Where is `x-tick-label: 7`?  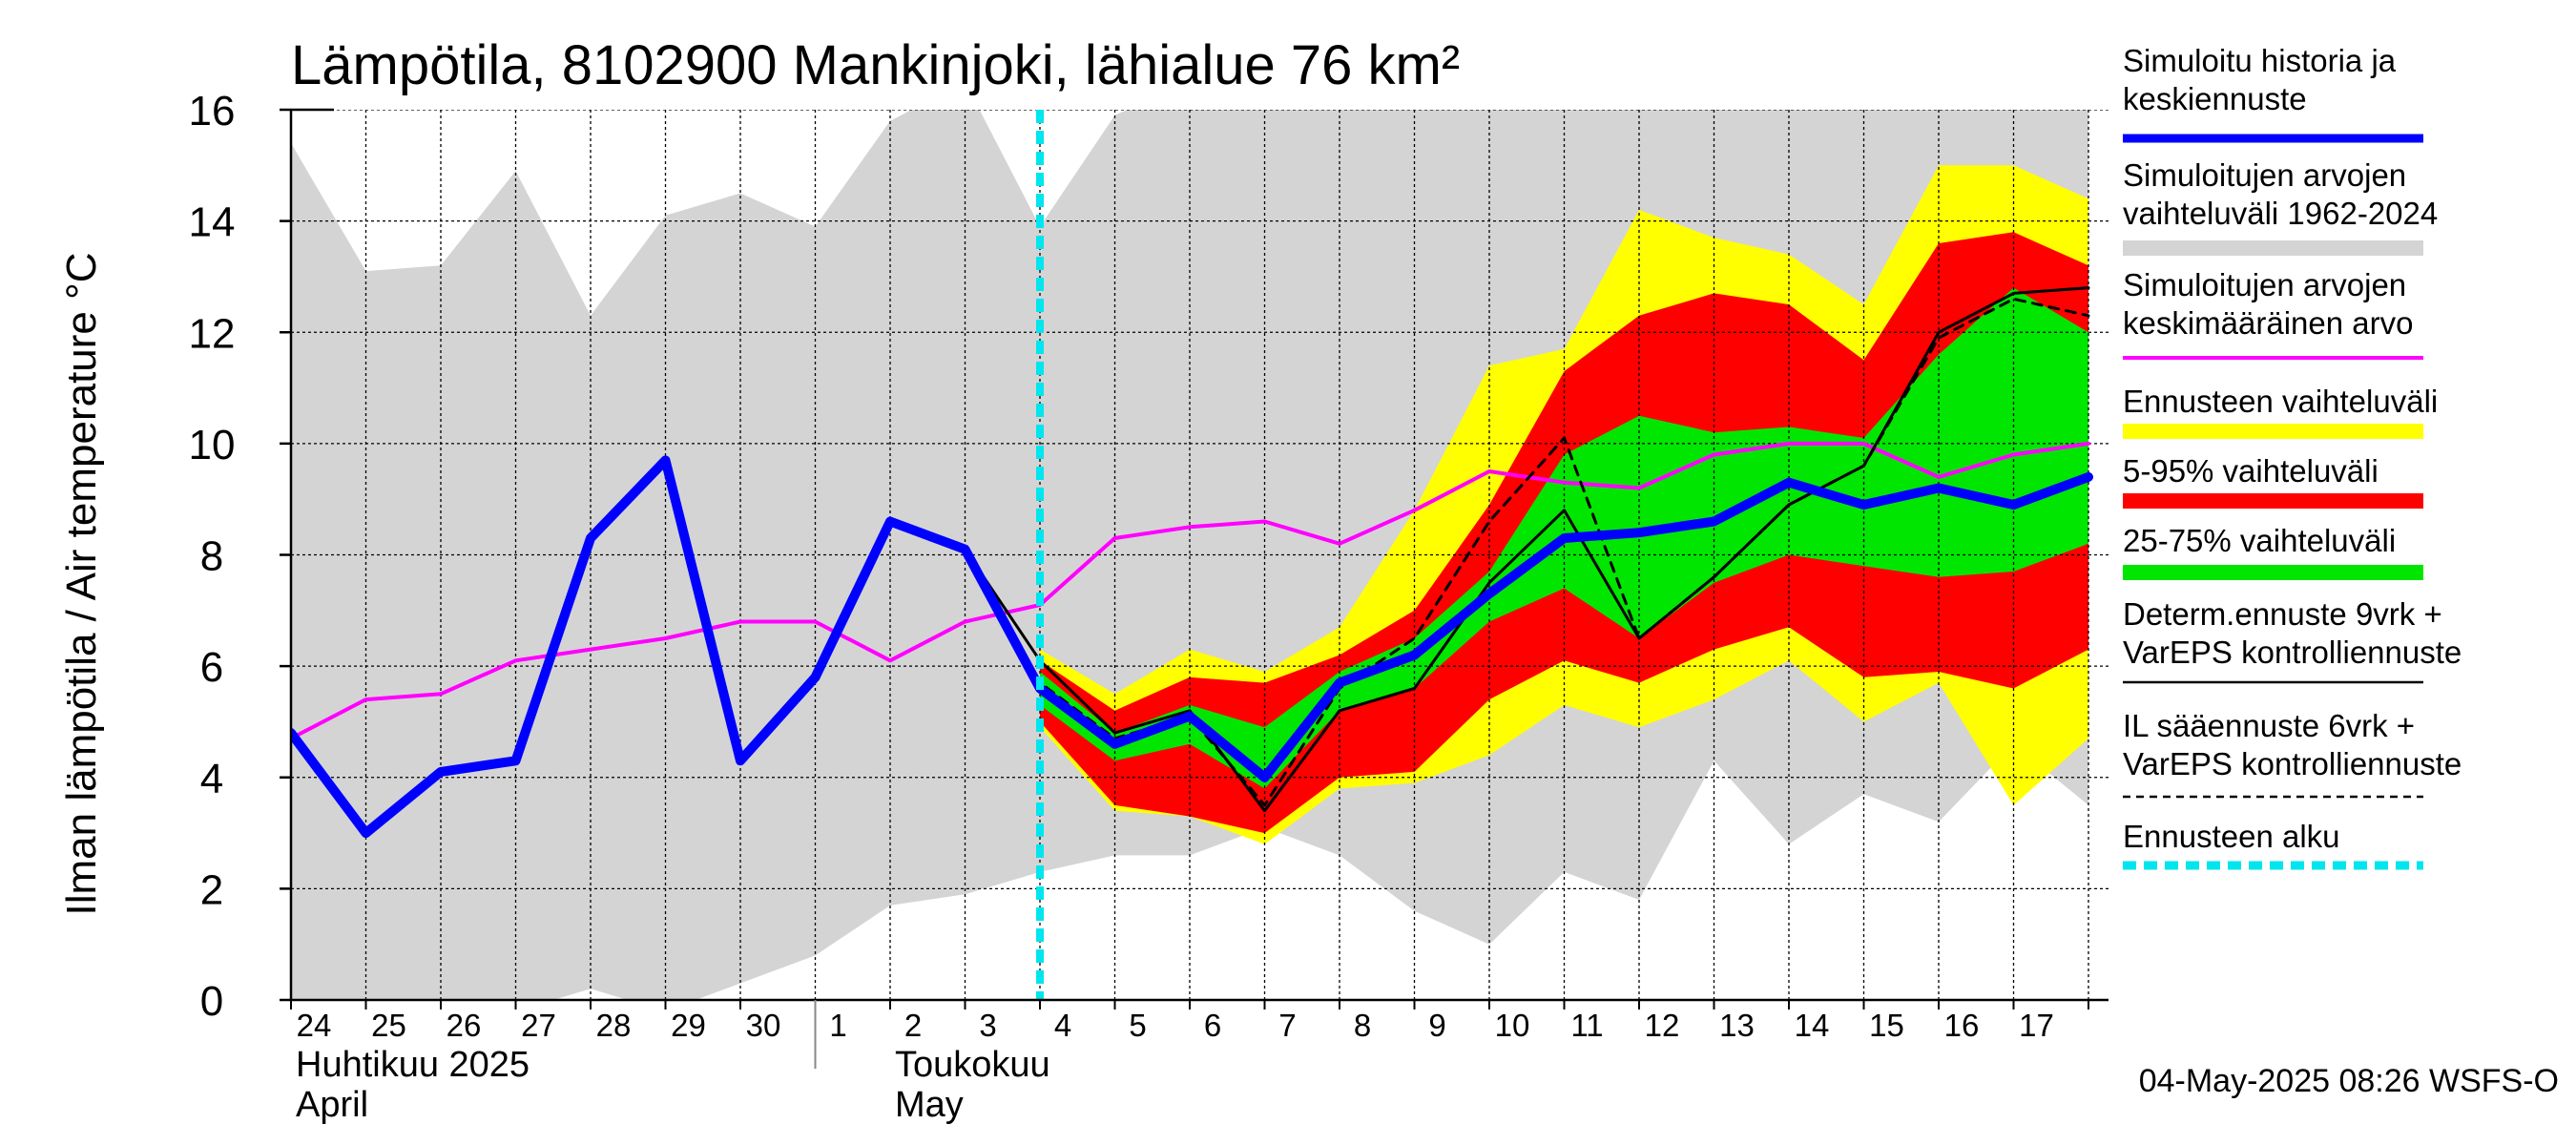
x-tick-label: 7 is located at coordinates (1287, 1025).